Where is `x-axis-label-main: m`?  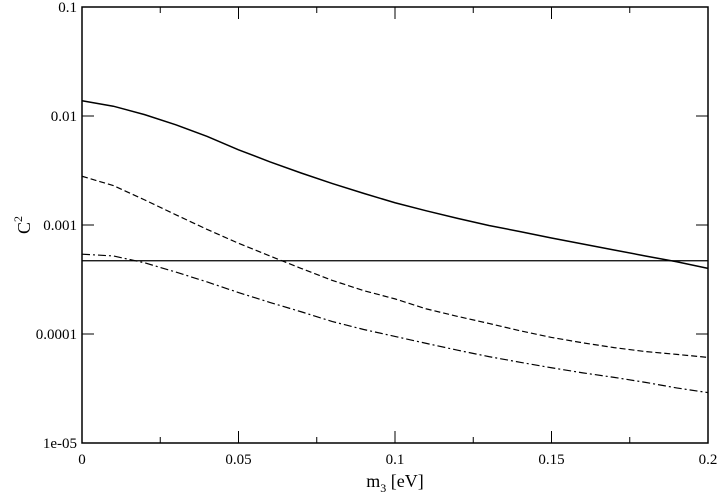 x-axis-label-main: m is located at coordinates (373, 481).